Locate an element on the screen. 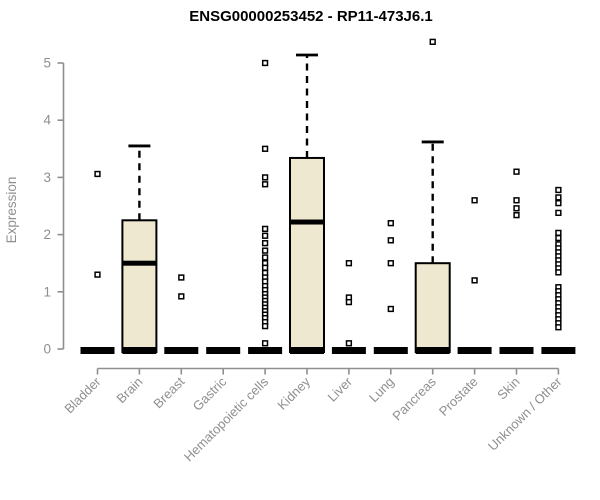  chart-title: ENSG00000253452 - RP11-473J6.1 is located at coordinates (311, 16).